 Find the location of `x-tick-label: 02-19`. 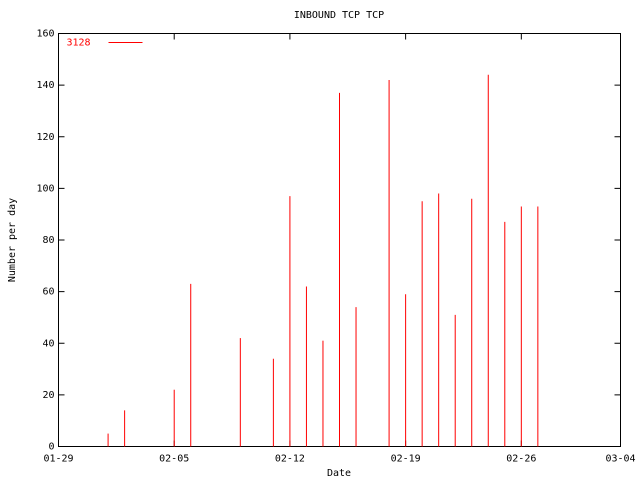

x-tick-label: 02-19 is located at coordinates (406, 459).